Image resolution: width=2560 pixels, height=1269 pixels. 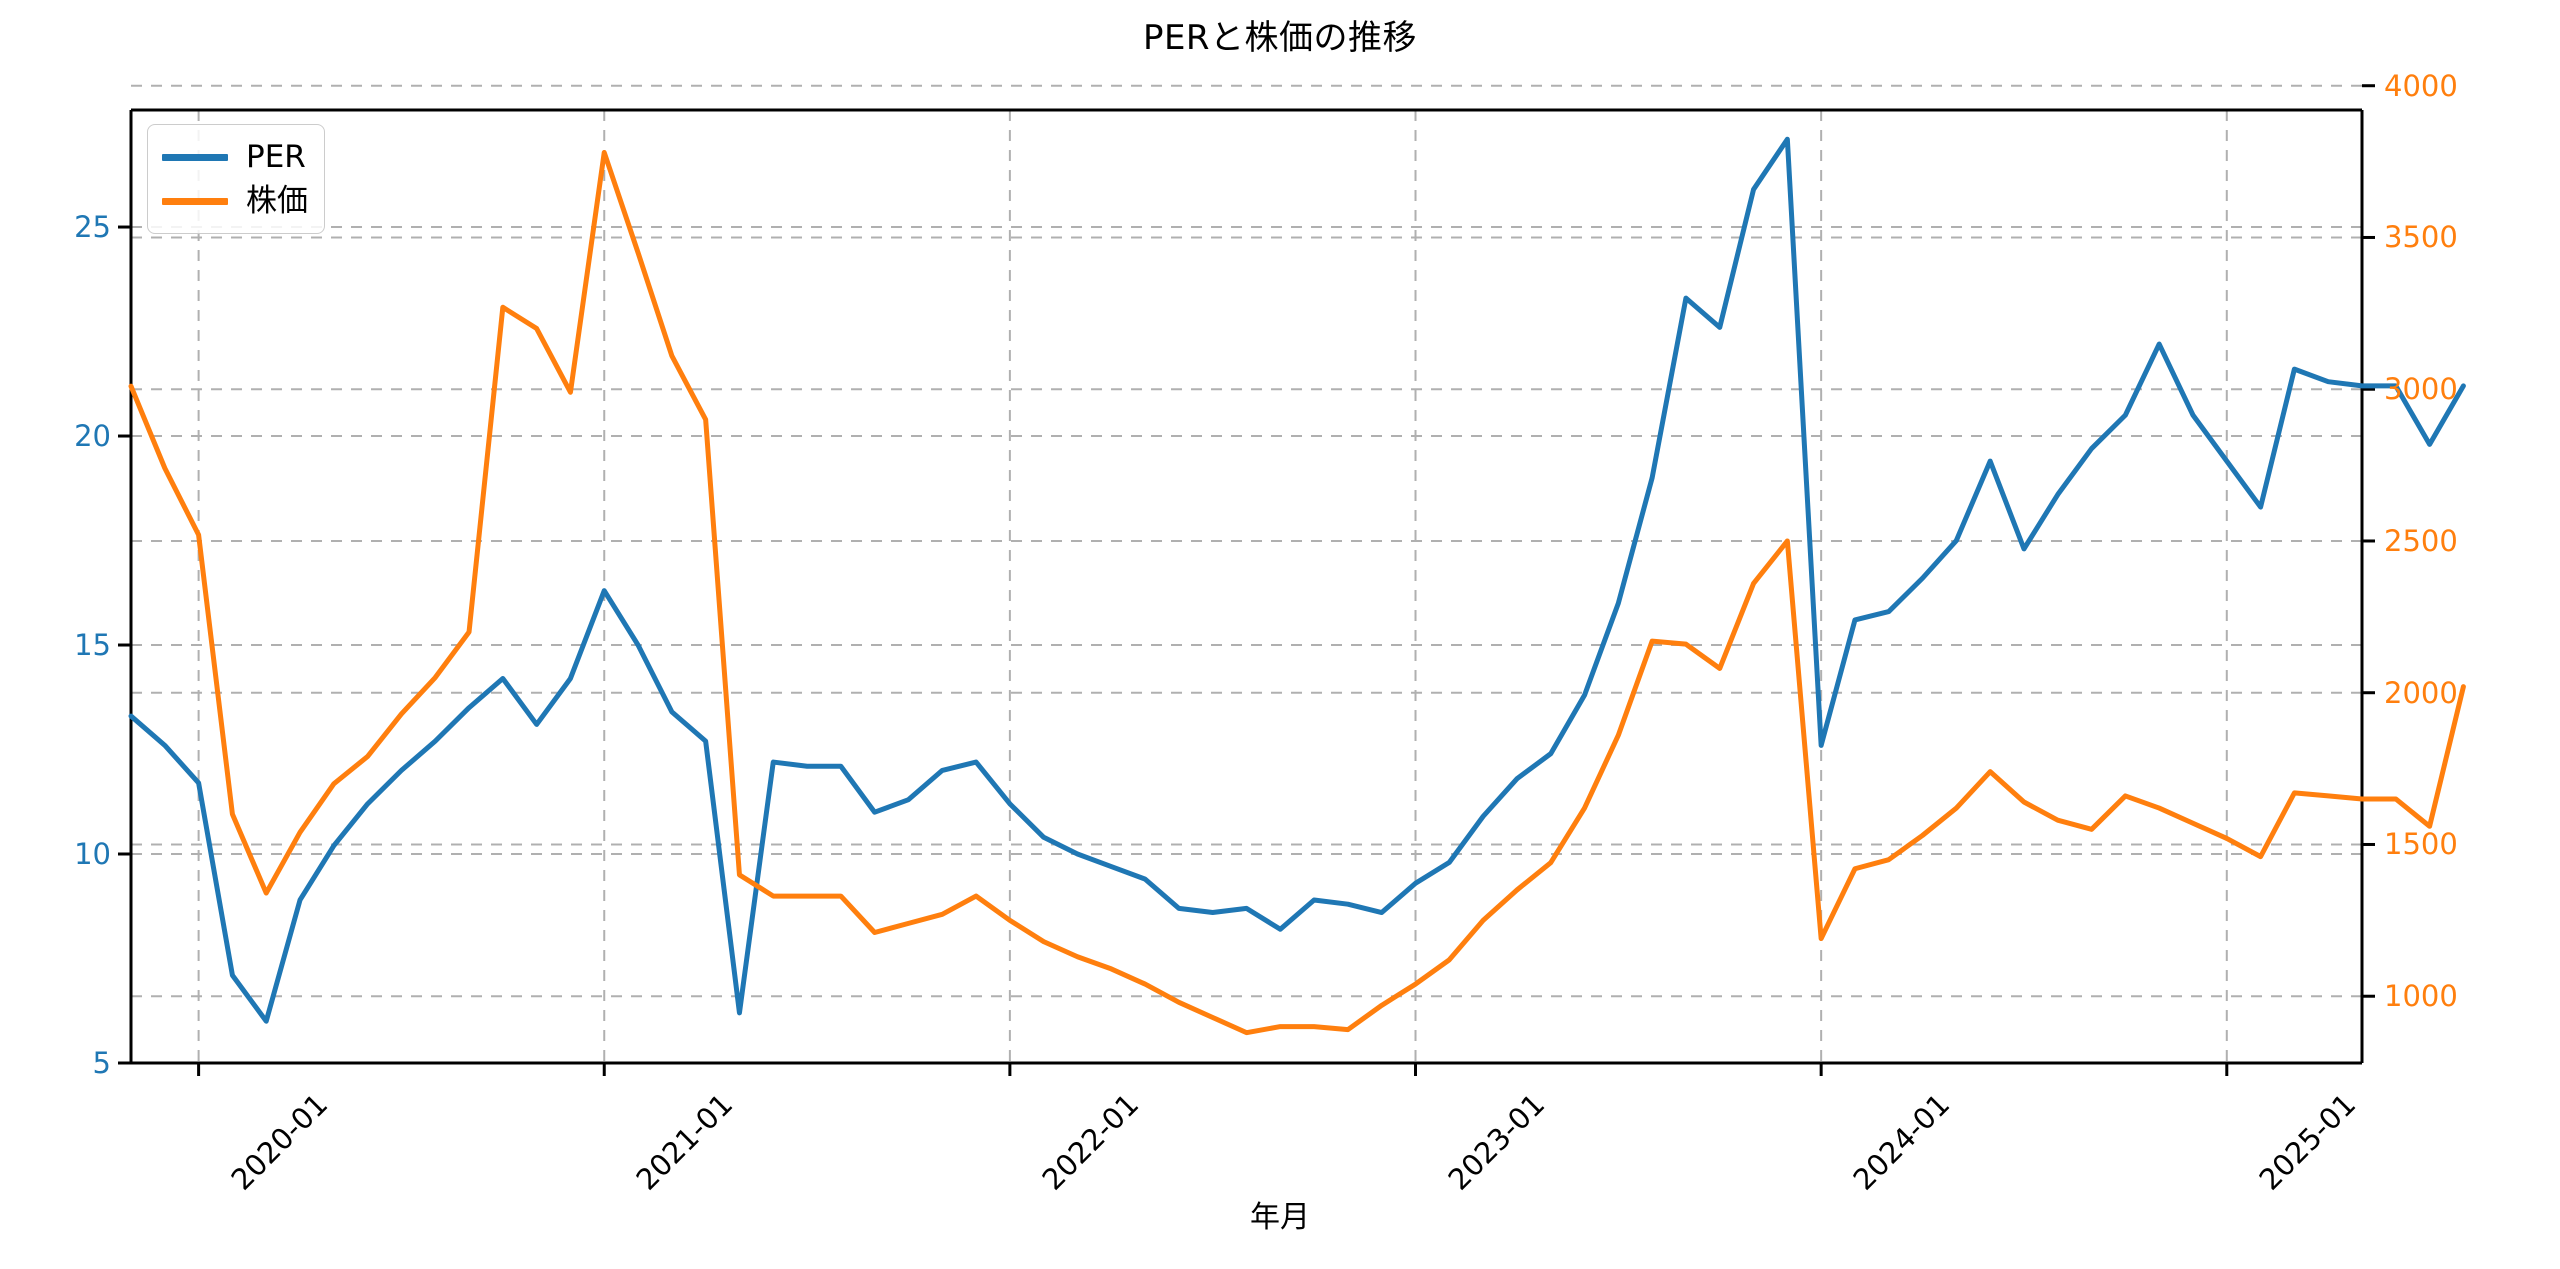 I want to click on yaxis-right-tick-label: 2500, so click(x=2421, y=540).